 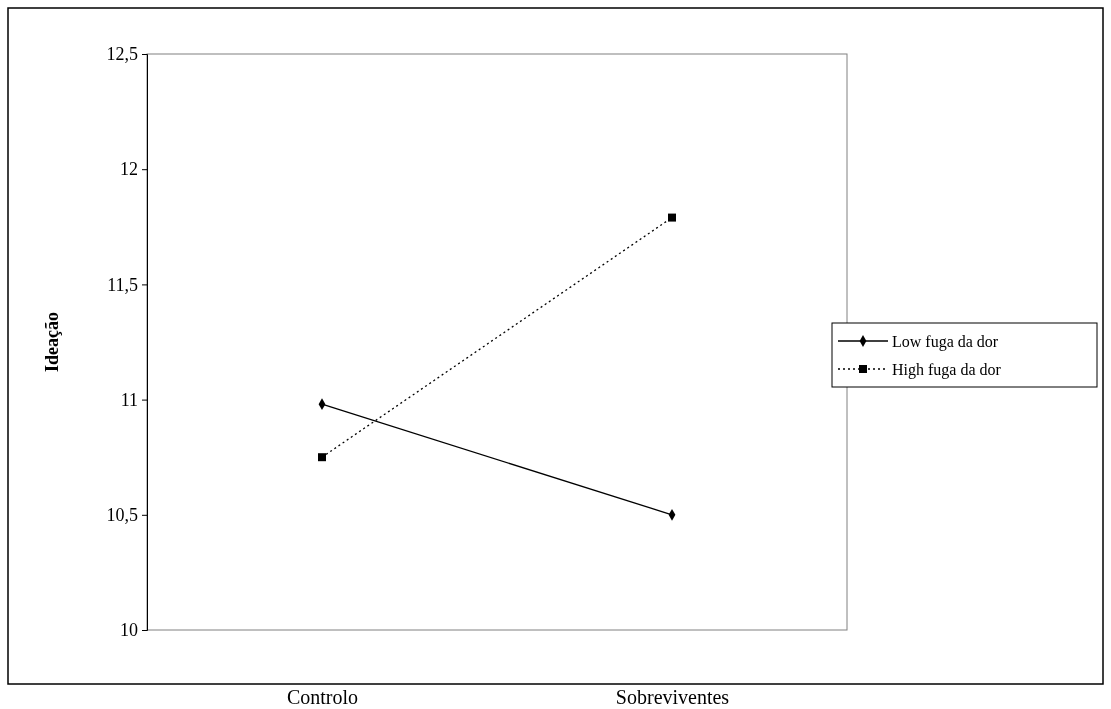 What do you see at coordinates (947, 369) in the screenshot?
I see `legend-label: High fuga da dor` at bounding box center [947, 369].